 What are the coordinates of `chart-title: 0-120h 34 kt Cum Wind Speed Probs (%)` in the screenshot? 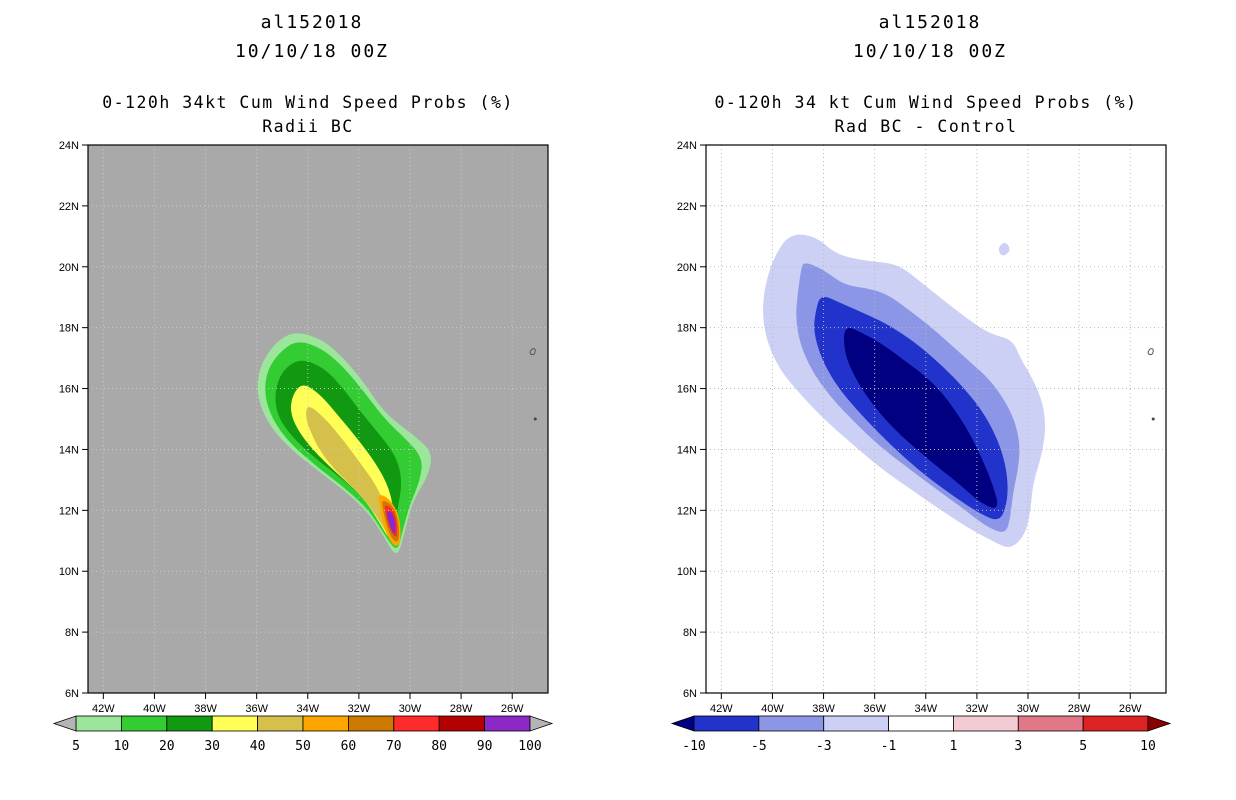 It's located at (925, 102).